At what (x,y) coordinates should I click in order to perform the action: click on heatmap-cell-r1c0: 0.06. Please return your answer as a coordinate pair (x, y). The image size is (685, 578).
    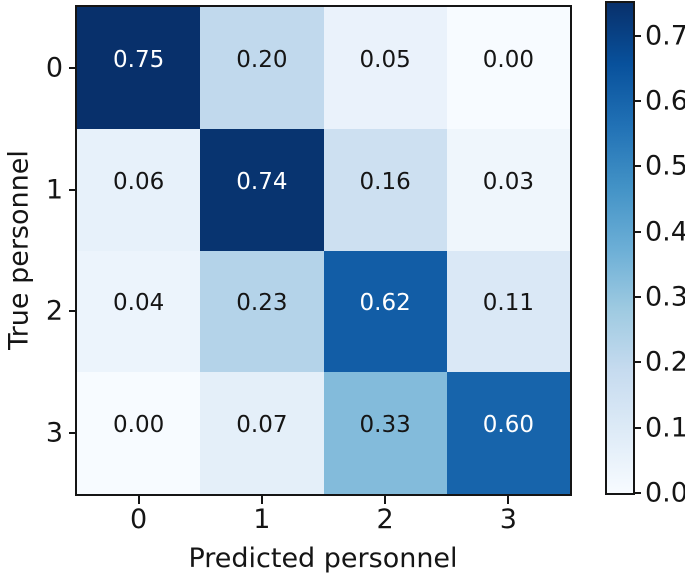
    Looking at the image, I should click on (139, 189).